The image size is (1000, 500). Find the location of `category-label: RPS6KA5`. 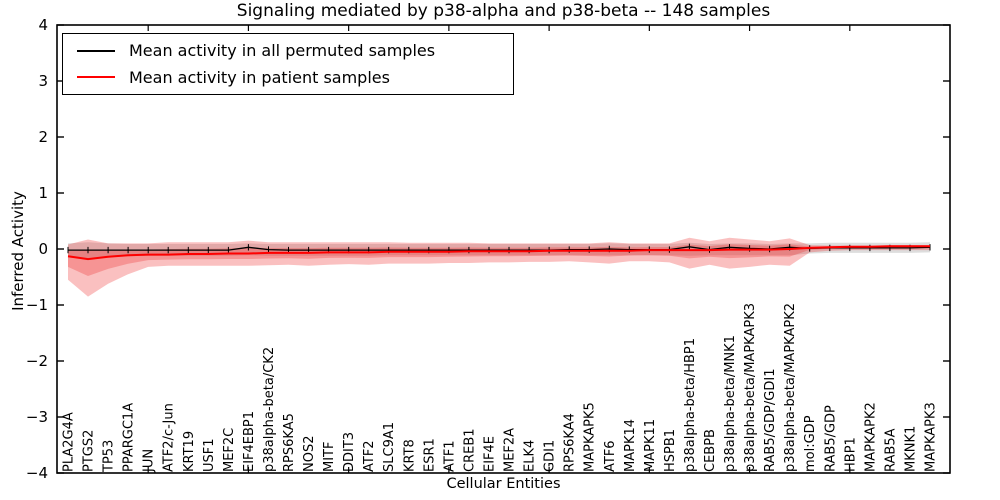

category-label: RPS6KA5 is located at coordinates (289, 442).